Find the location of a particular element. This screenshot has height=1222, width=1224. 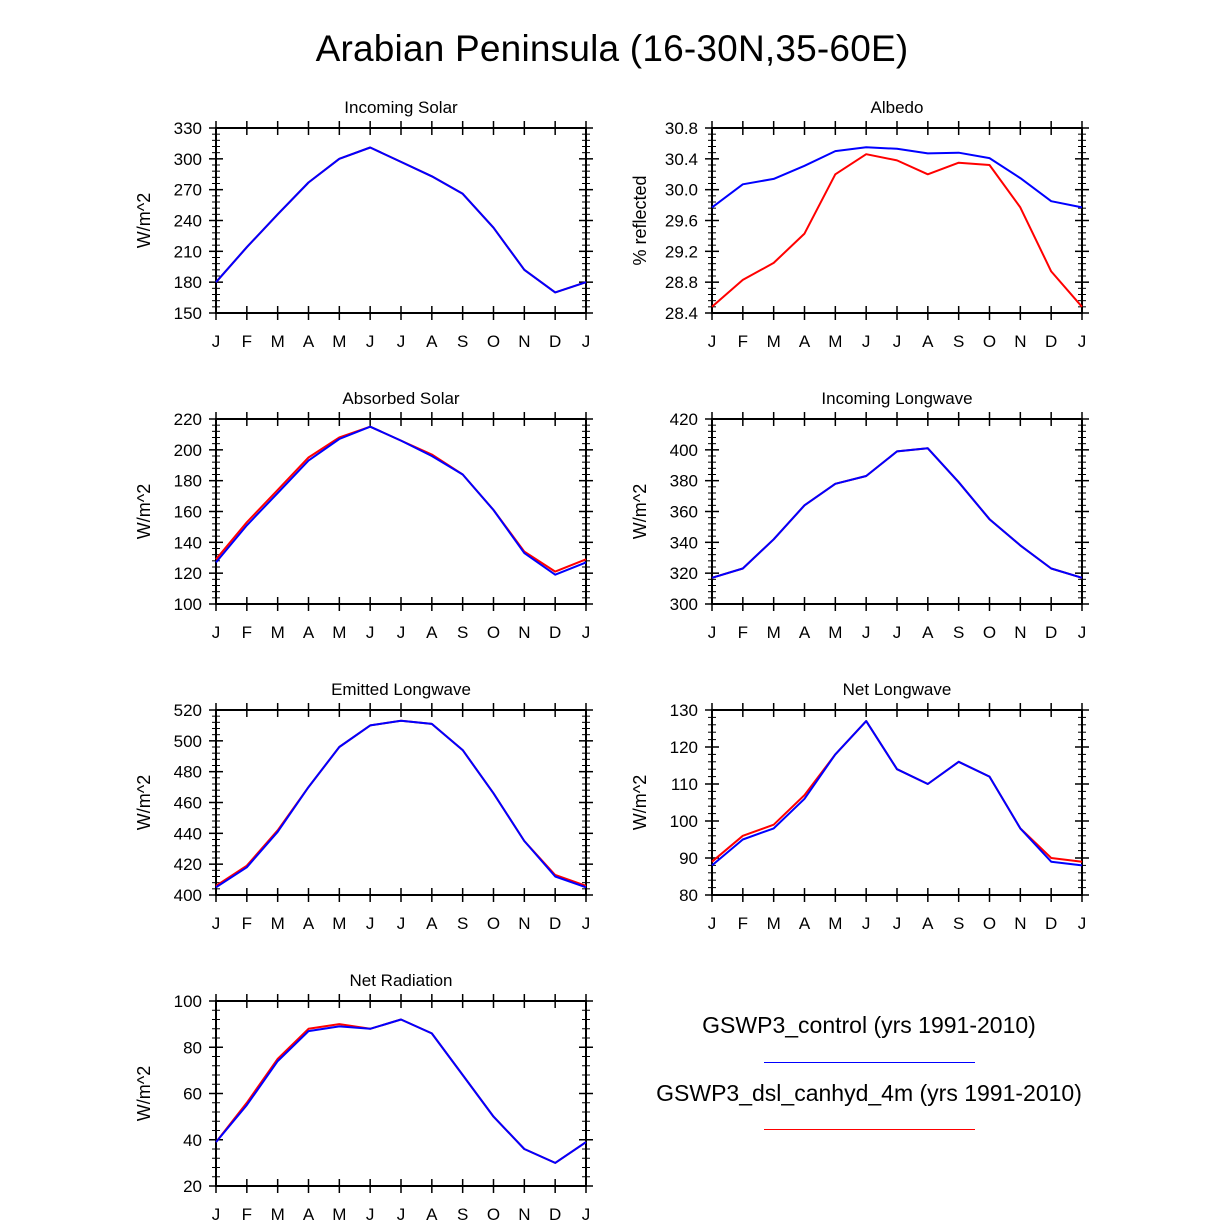

panel-6-series-control-line is located at coordinates (897, 793).